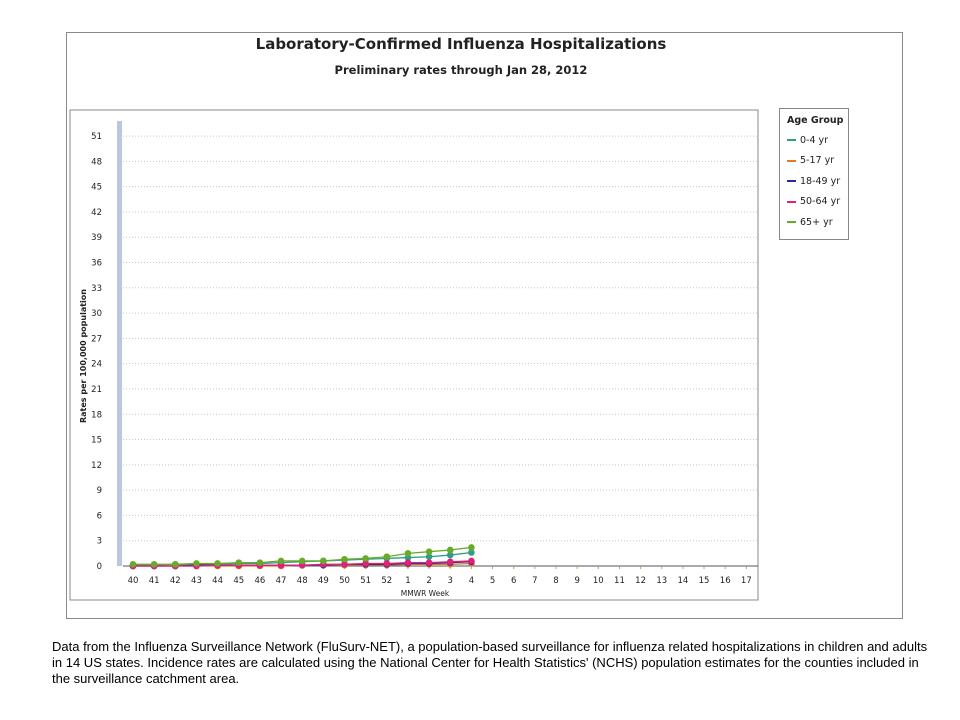 Image resolution: width=960 pixels, height=720 pixels. I want to click on x-tick-label: 44, so click(217, 581).